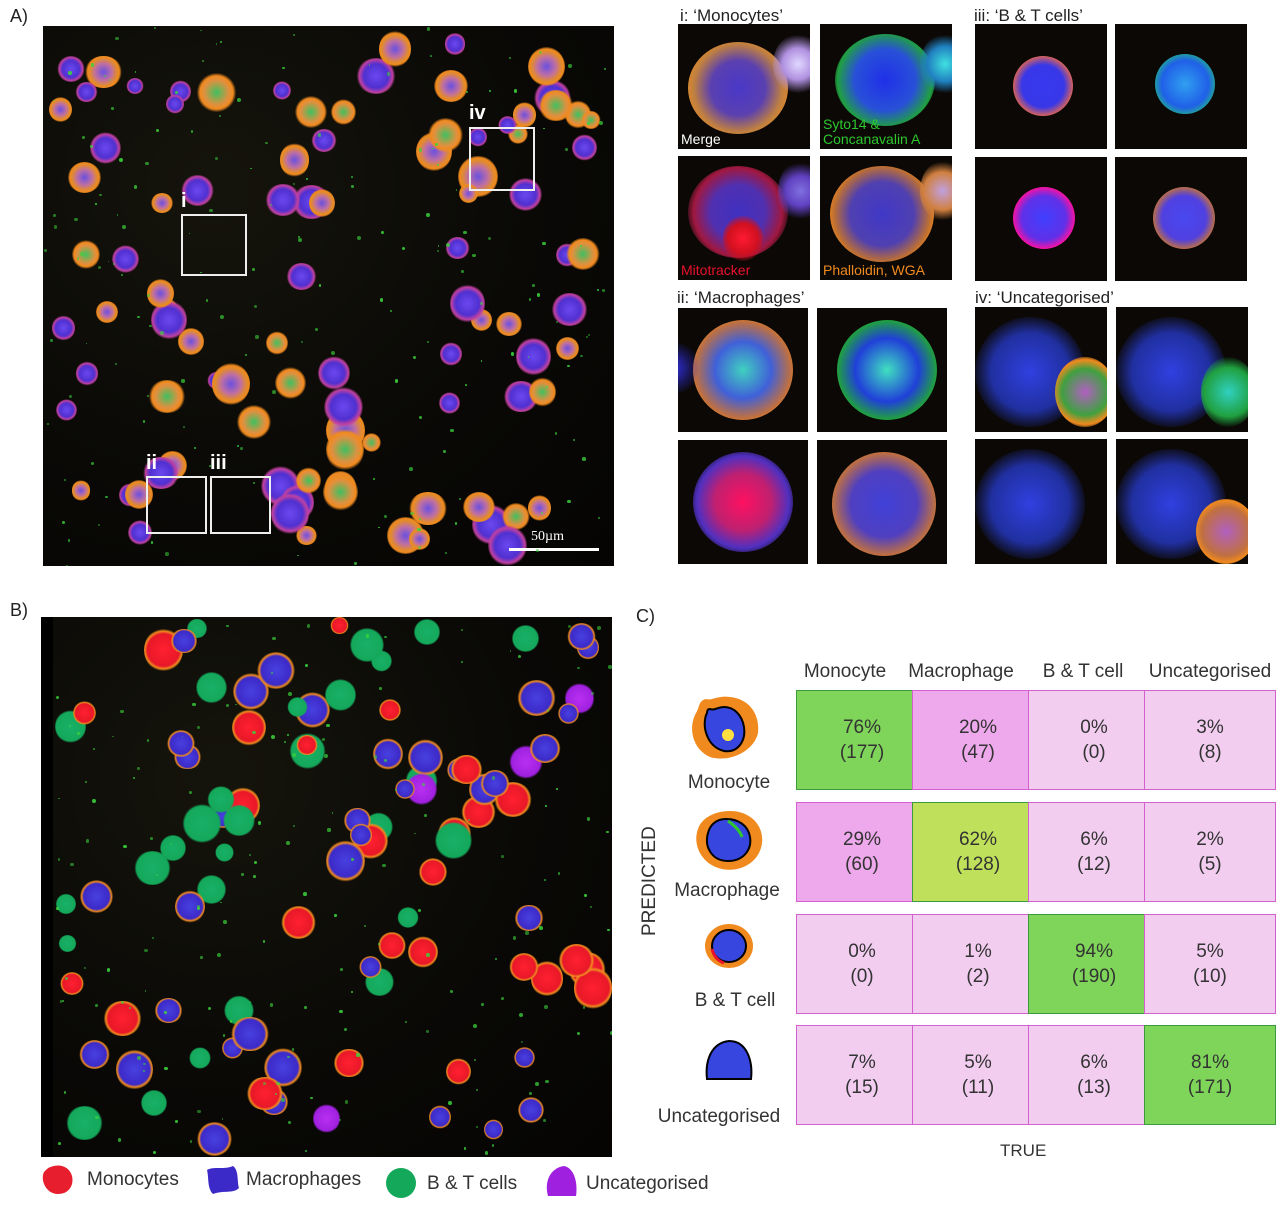  Describe the element at coordinates (1041, 219) in the screenshot. I see `subpanel-iii-mito` at that location.